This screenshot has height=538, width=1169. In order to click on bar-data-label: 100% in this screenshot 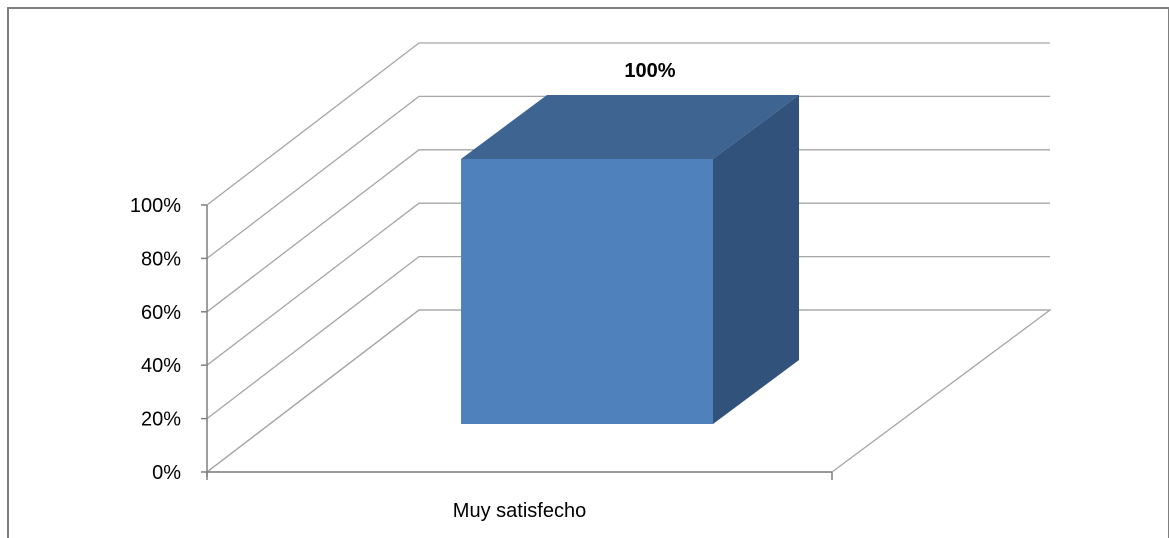, I will do `click(649, 71)`.